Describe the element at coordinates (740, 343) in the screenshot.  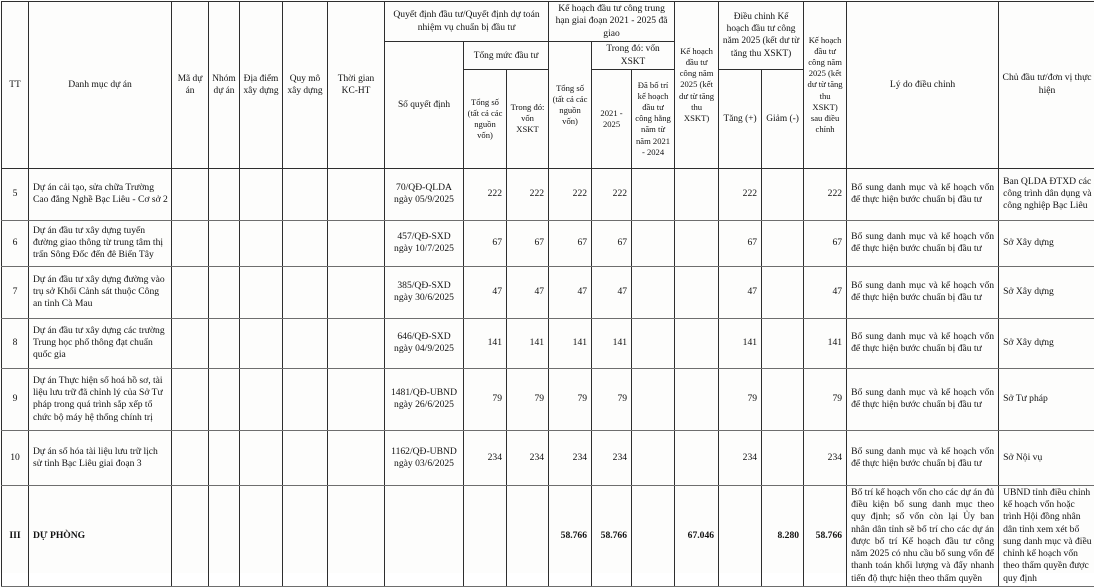
I see `increase-value: 141` at that location.